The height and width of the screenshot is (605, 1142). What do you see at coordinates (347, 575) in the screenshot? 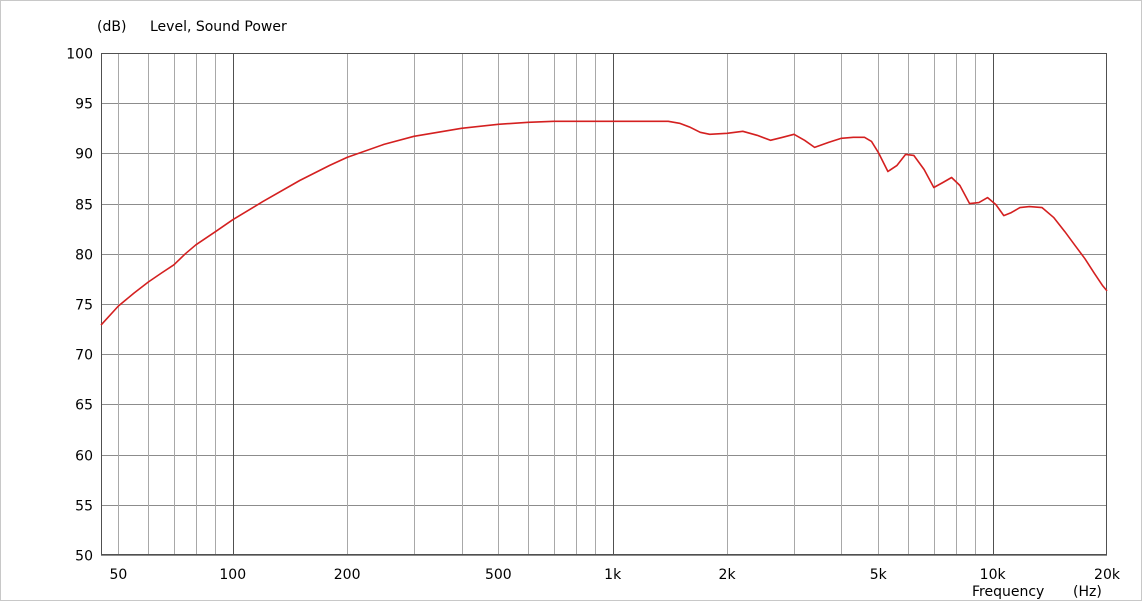
I see `x-tick-label-200: 200` at bounding box center [347, 575].